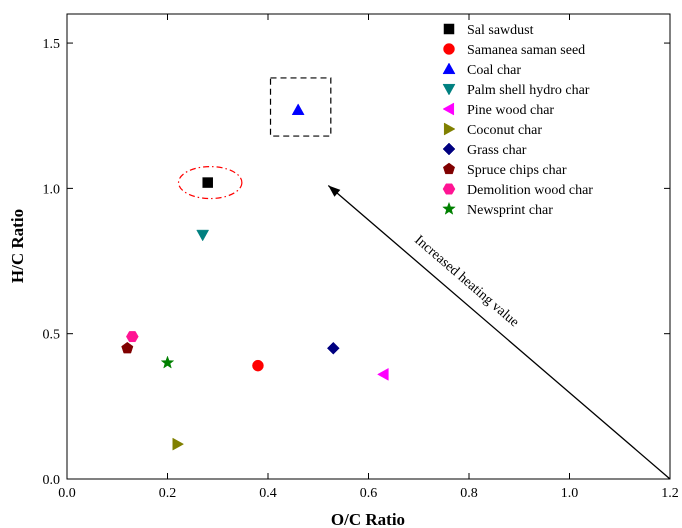  What do you see at coordinates (369, 493) in the screenshot?
I see `x-tick-label: 0.6` at bounding box center [369, 493].